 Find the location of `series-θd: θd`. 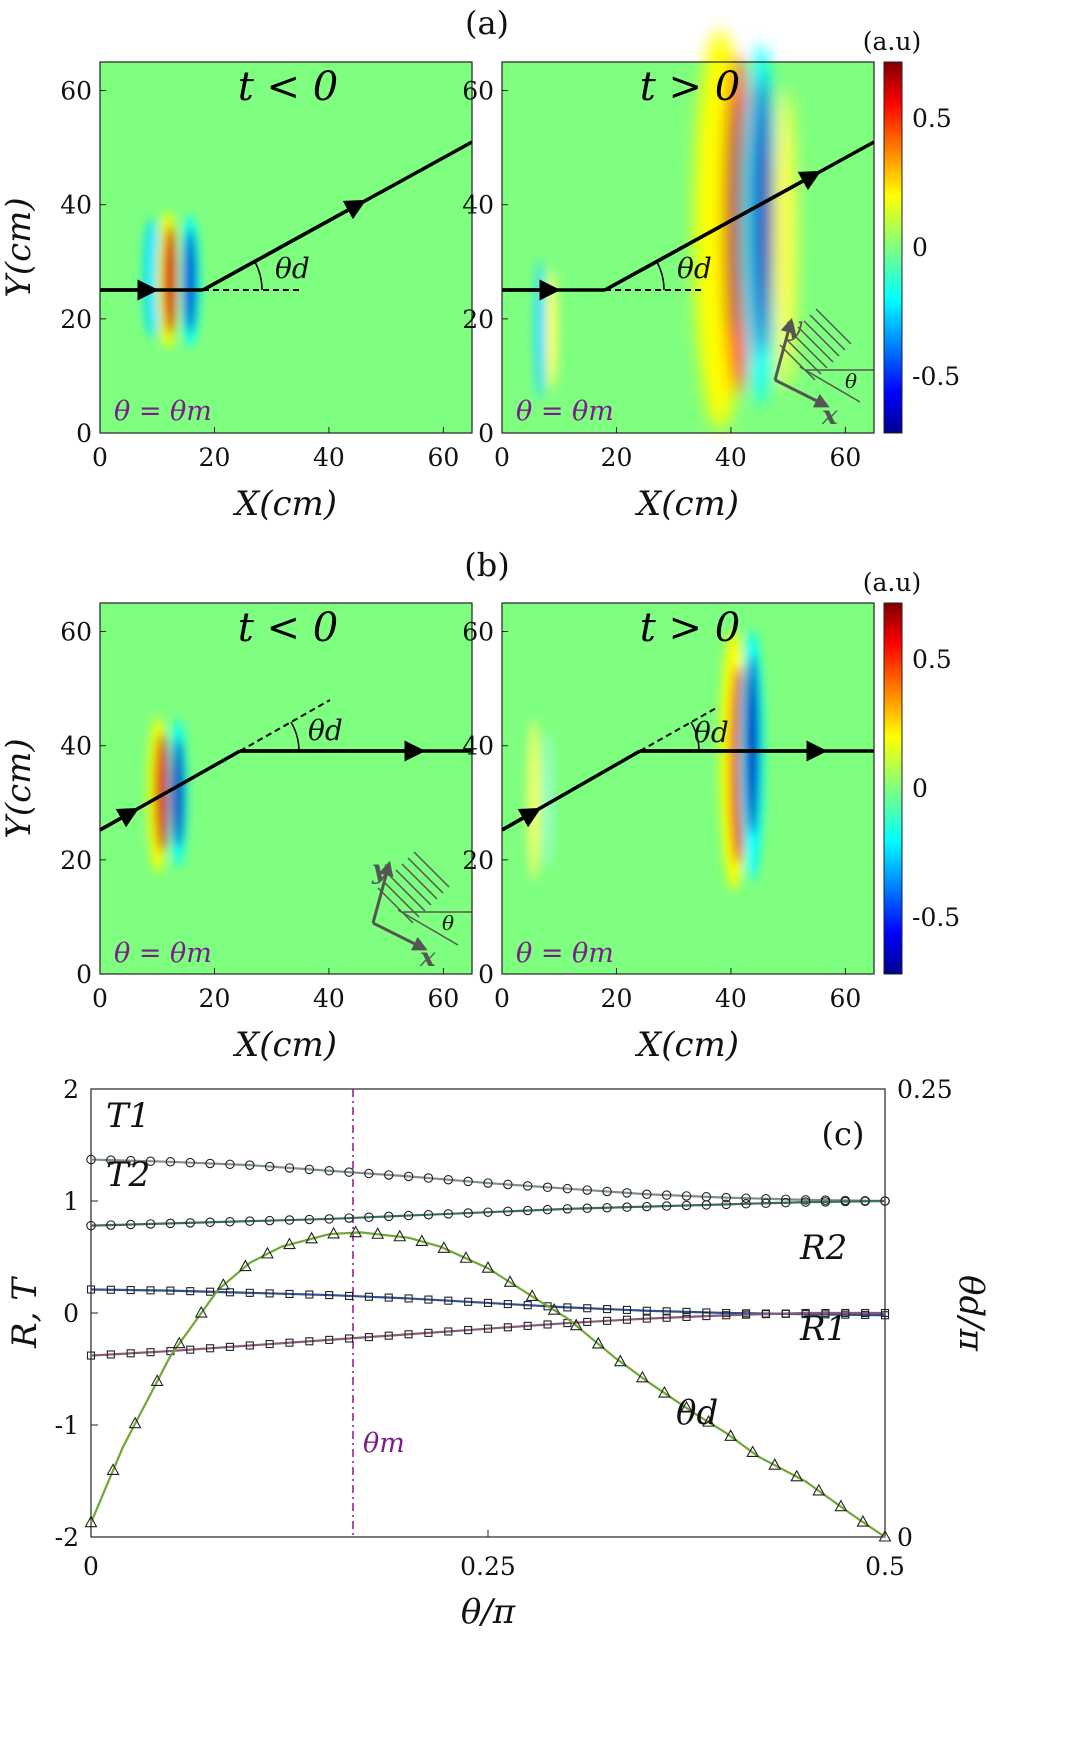

series-θd: θd is located at coordinates (488, 1383).